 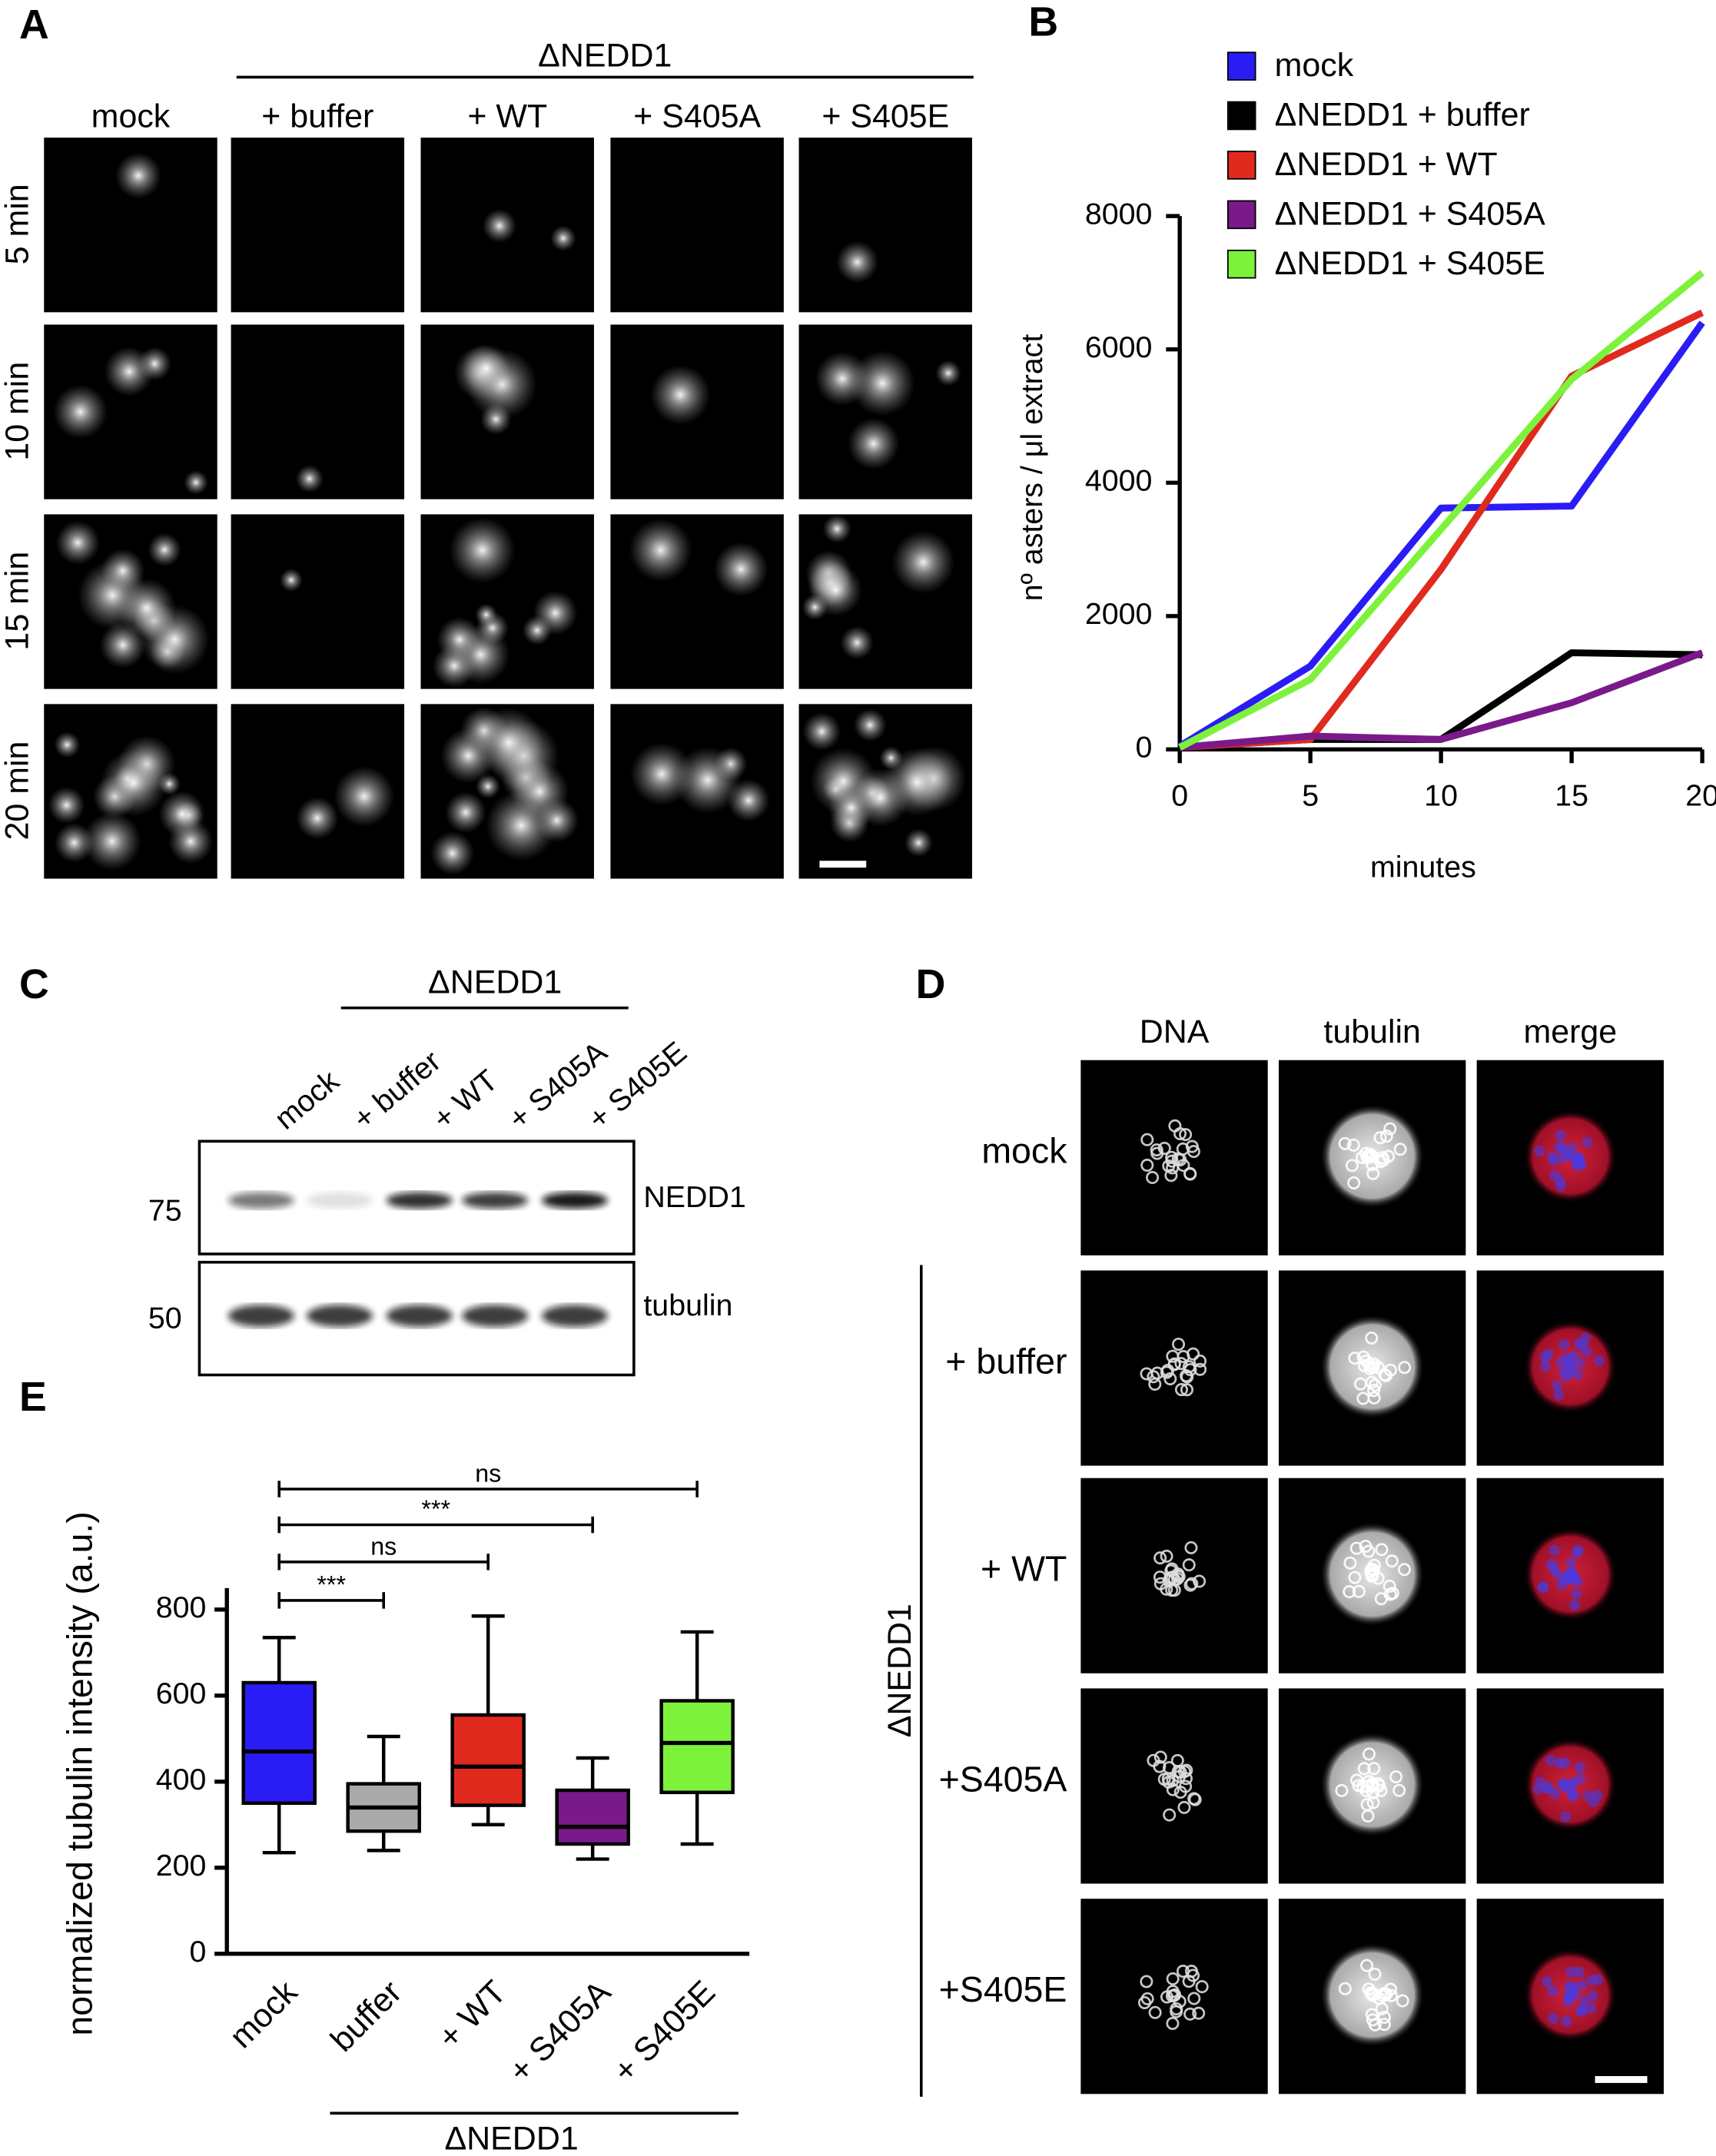 I want to click on y-axis-label: normalized tubulin intensity (a.u.), so click(x=80, y=1773).